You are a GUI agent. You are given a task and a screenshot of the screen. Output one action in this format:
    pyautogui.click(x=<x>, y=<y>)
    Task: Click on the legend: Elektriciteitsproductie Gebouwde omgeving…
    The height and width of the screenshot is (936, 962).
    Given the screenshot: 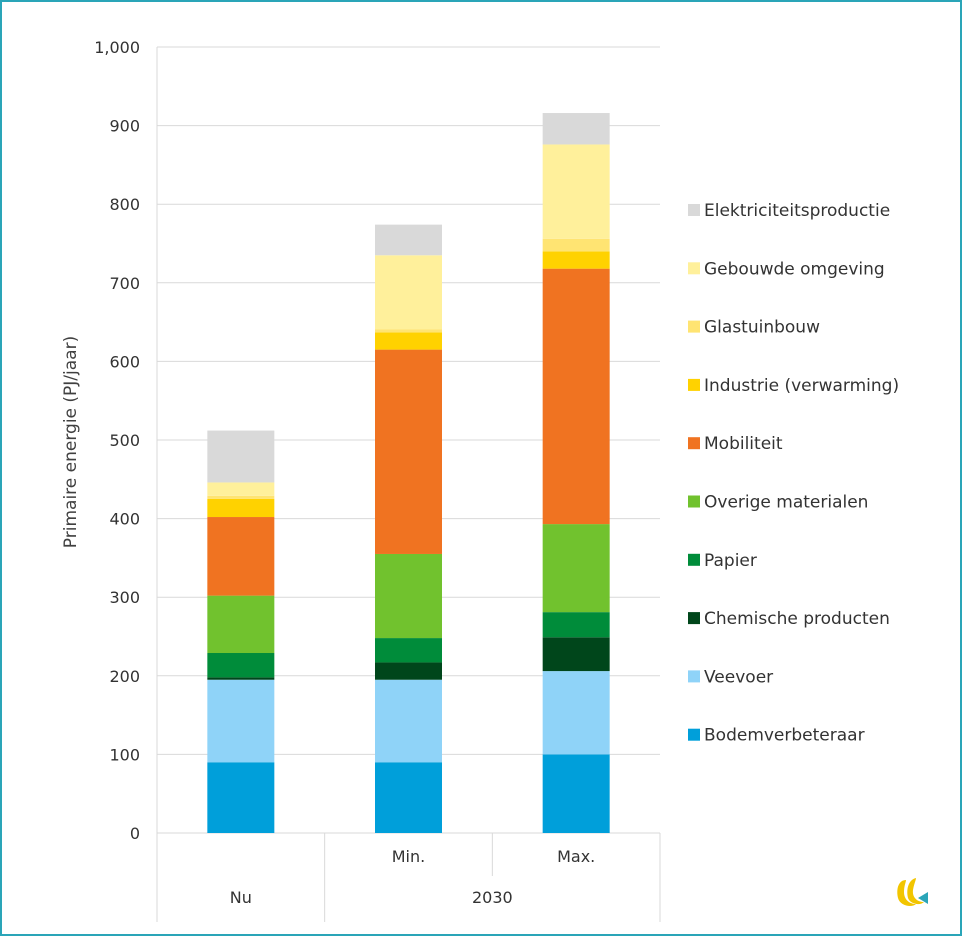 What is the action you would take?
    pyautogui.click(x=793, y=473)
    